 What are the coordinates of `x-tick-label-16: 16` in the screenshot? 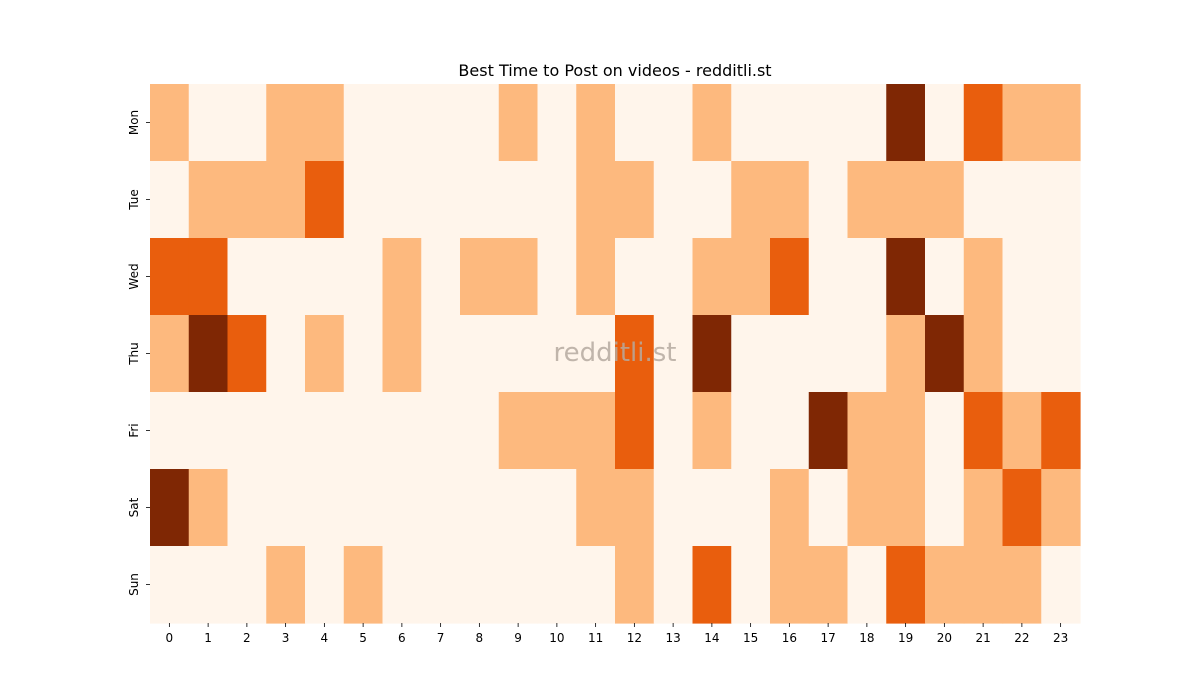 It's located at (789, 638).